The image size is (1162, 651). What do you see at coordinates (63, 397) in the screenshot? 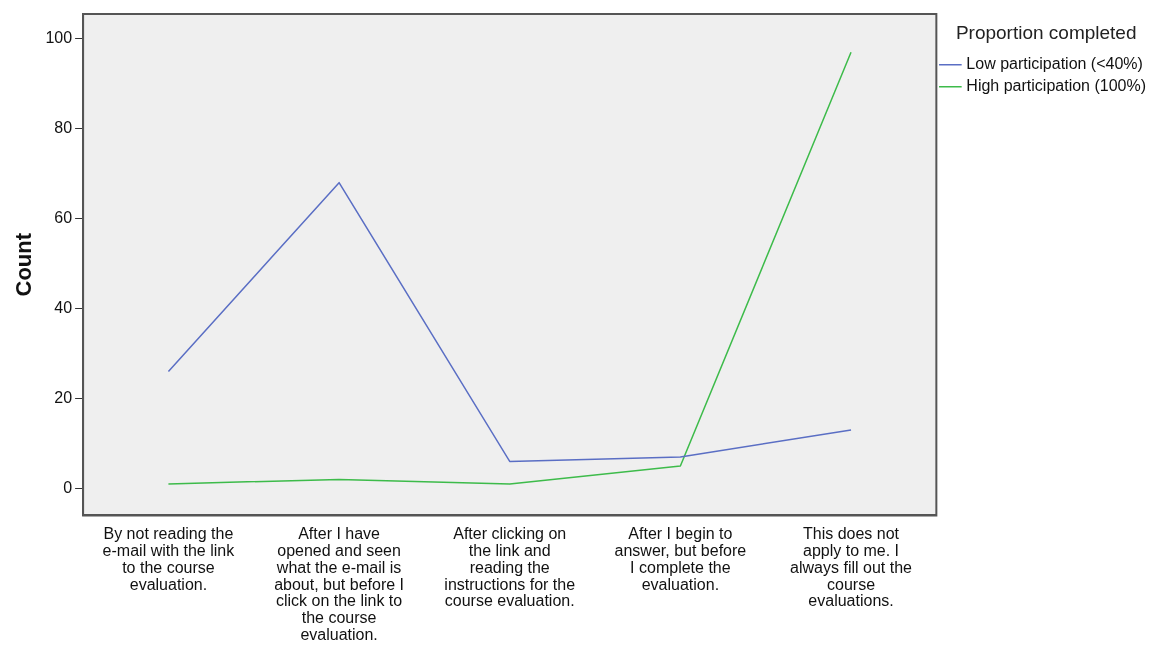
I see `y-tick-label: 20` at bounding box center [63, 397].